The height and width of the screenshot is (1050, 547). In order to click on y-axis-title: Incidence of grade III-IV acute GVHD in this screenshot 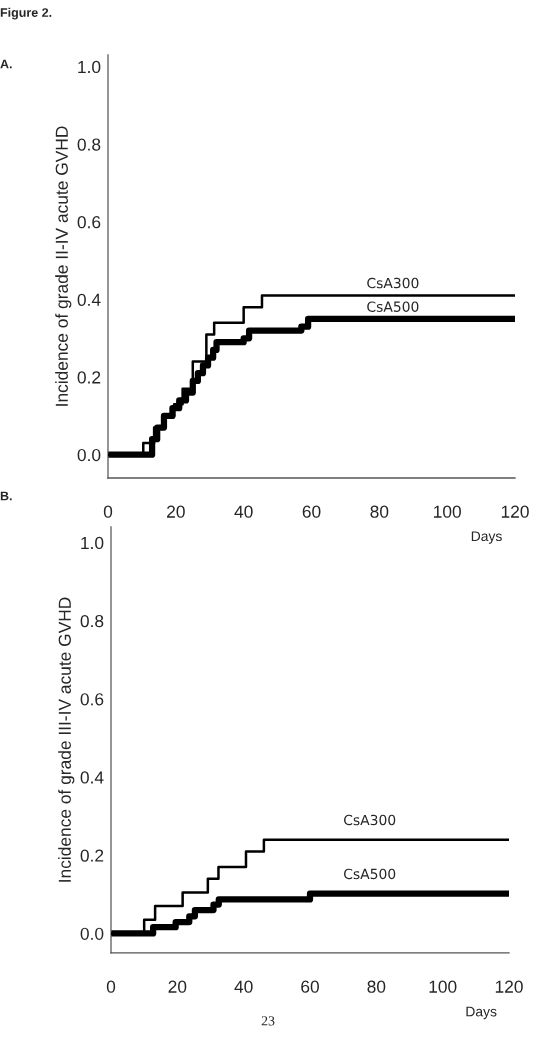, I will do `click(66, 739)`.